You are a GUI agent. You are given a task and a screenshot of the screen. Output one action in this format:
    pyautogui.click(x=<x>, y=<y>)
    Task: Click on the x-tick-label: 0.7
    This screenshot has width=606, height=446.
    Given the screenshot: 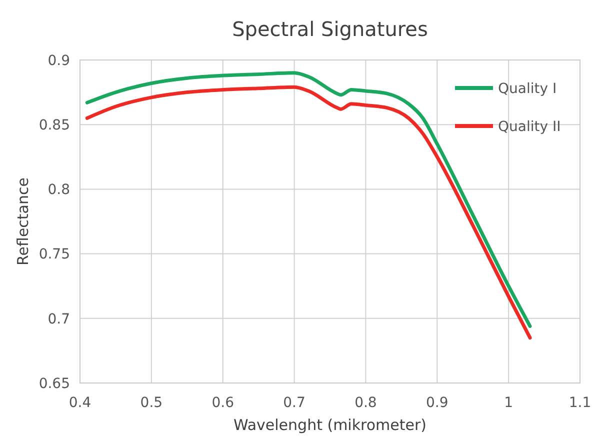 What is the action you would take?
    pyautogui.click(x=294, y=403)
    